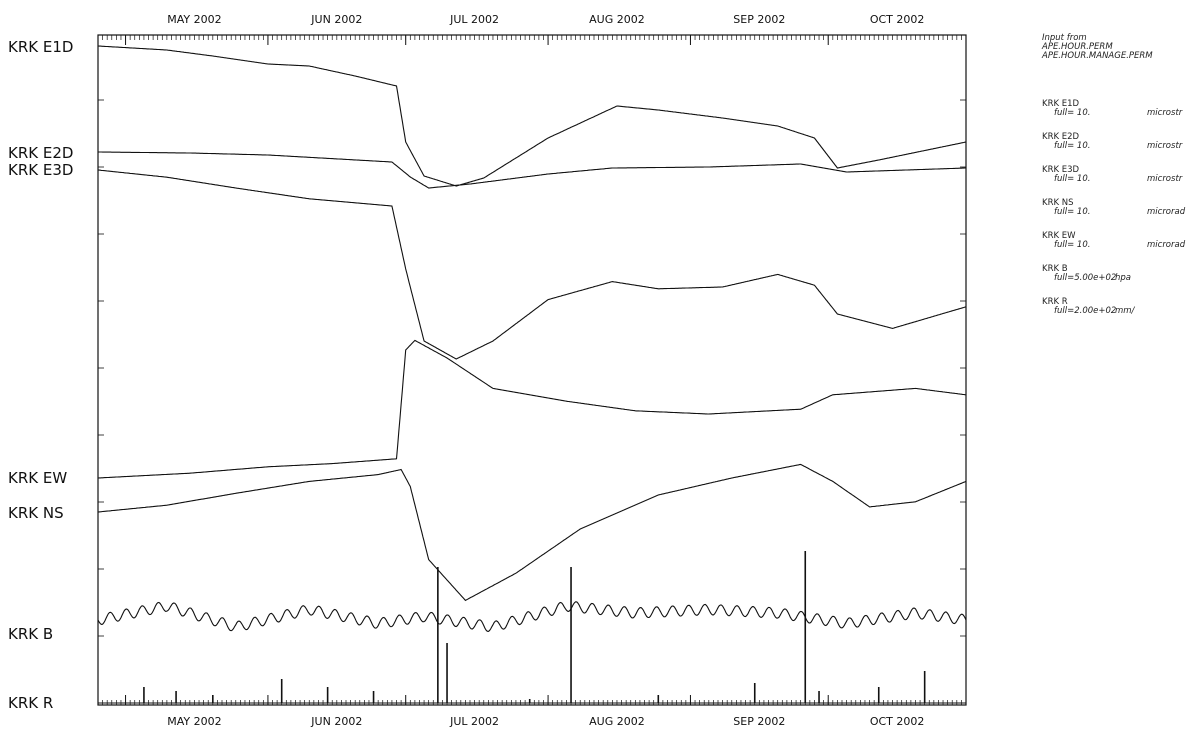 The width and height of the screenshot is (1195, 749). Describe the element at coordinates (1055, 302) in the screenshot. I see `legend-series-name: KRK R` at that location.